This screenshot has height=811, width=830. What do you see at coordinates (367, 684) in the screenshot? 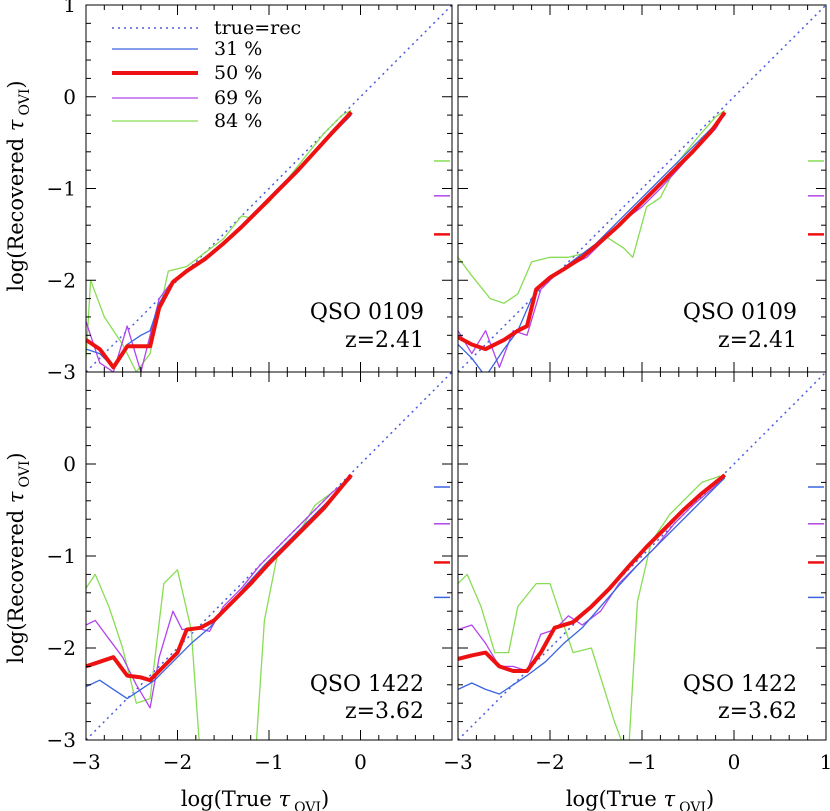
I see `panel-bl-qso: QSO 1422` at bounding box center [367, 684].